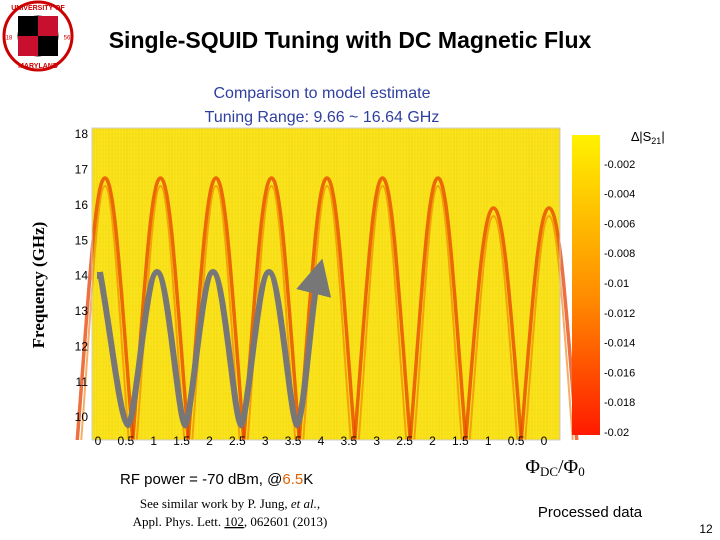 This screenshot has height=540, width=720. What do you see at coordinates (619, 314) in the screenshot?
I see `colorbar-tick-label: -0.012` at bounding box center [619, 314].